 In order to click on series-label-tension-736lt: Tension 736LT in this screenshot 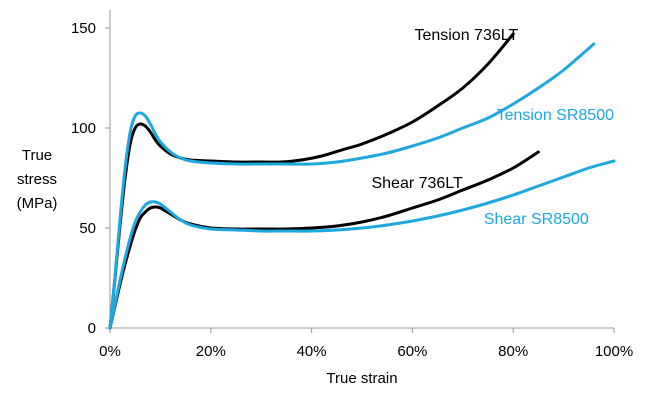, I will do `click(466, 35)`.